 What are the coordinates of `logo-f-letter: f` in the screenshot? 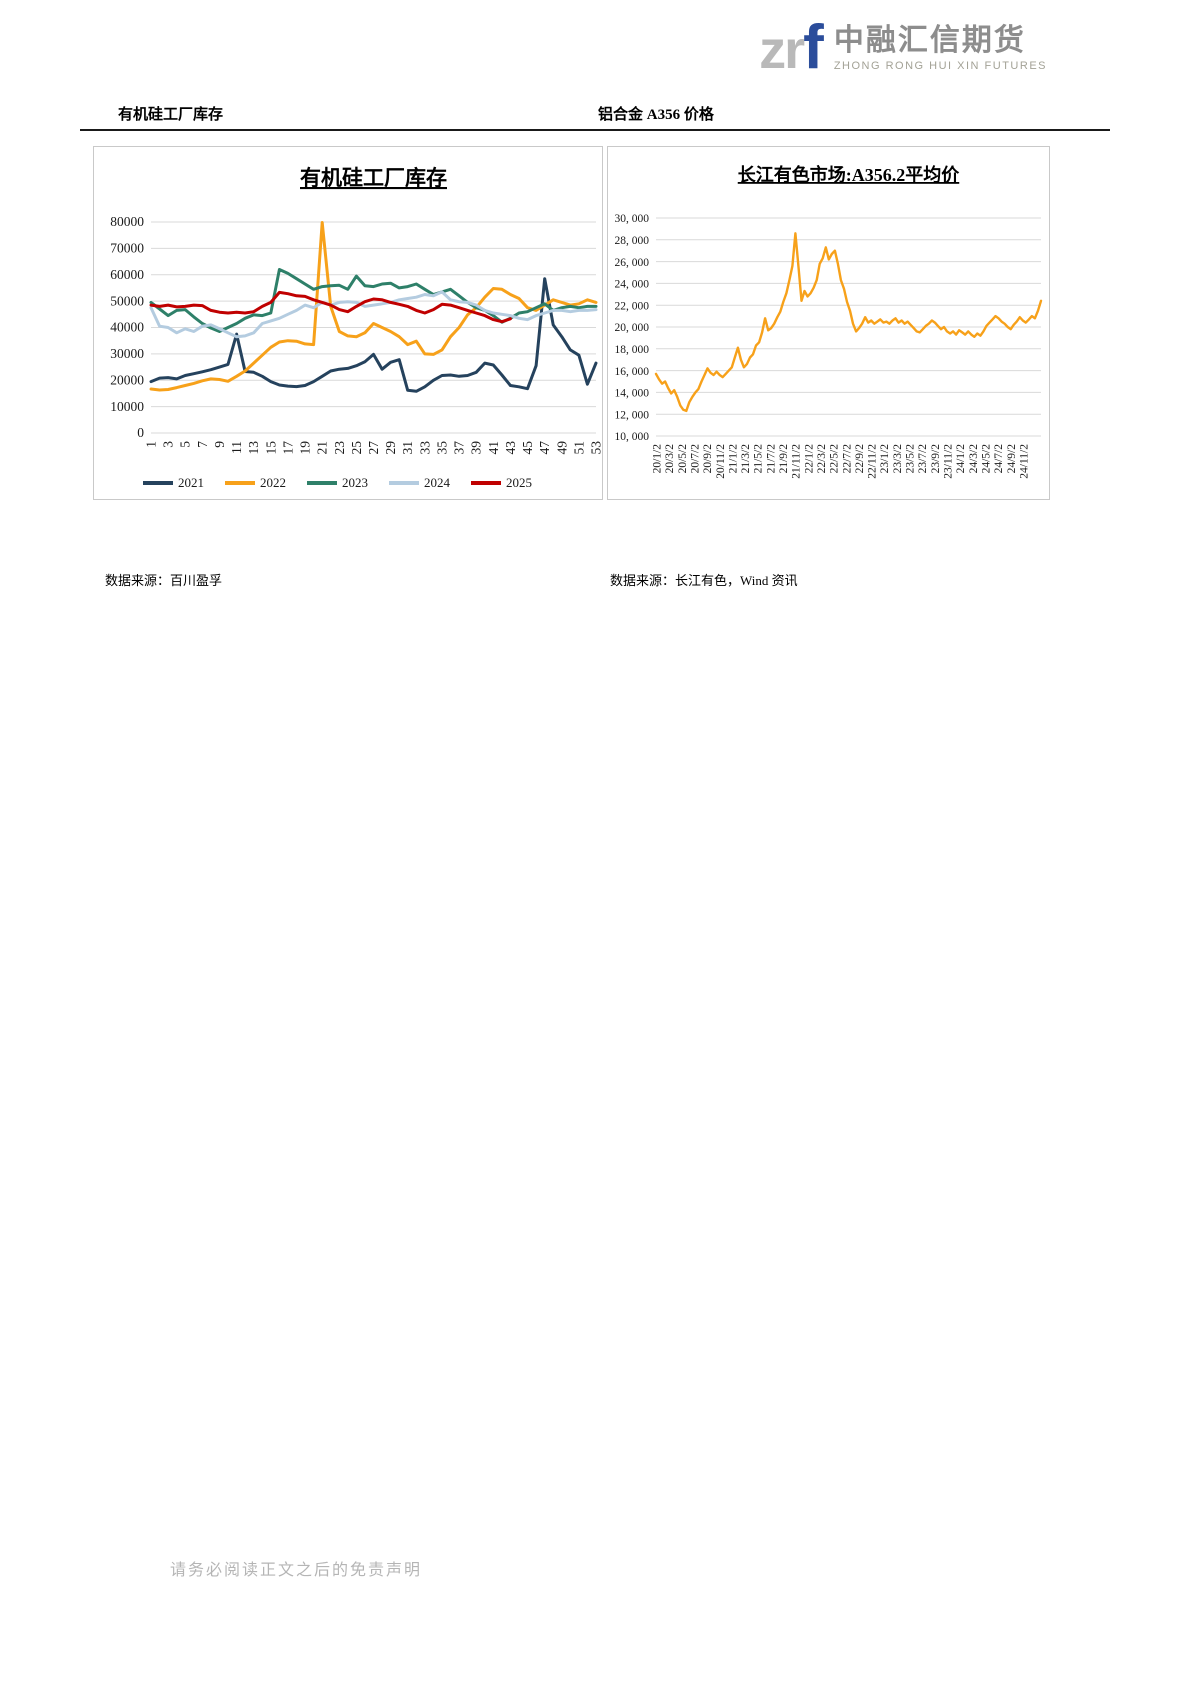 It's located at (813, 47).